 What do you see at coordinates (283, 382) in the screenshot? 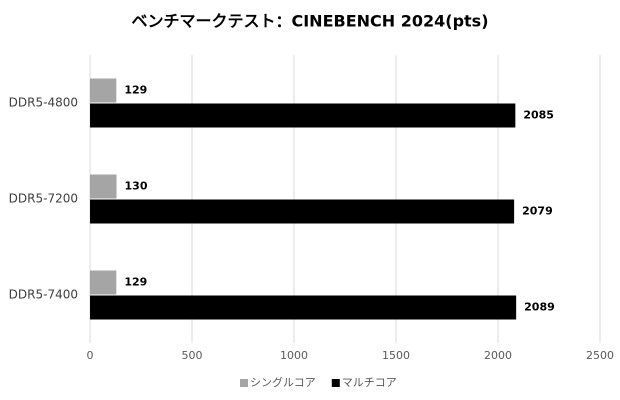
I see `legend-label: シングルコア` at bounding box center [283, 382].